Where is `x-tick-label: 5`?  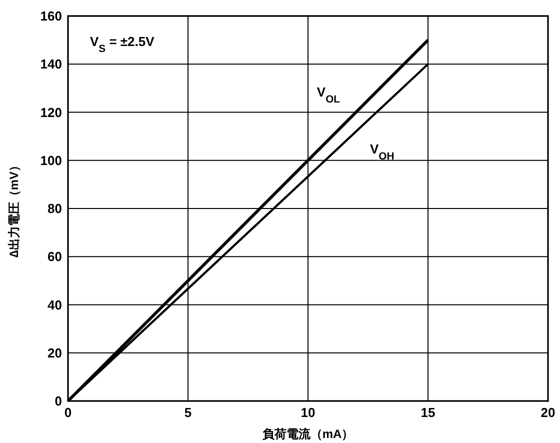
x-tick-label: 5 is located at coordinates (188, 412).